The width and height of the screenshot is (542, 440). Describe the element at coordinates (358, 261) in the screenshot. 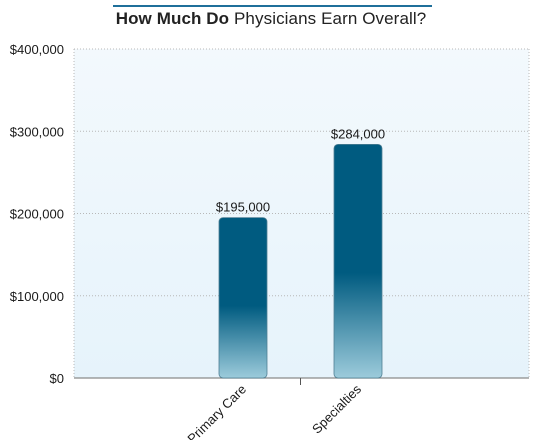

I see `bar-specialties` at that location.